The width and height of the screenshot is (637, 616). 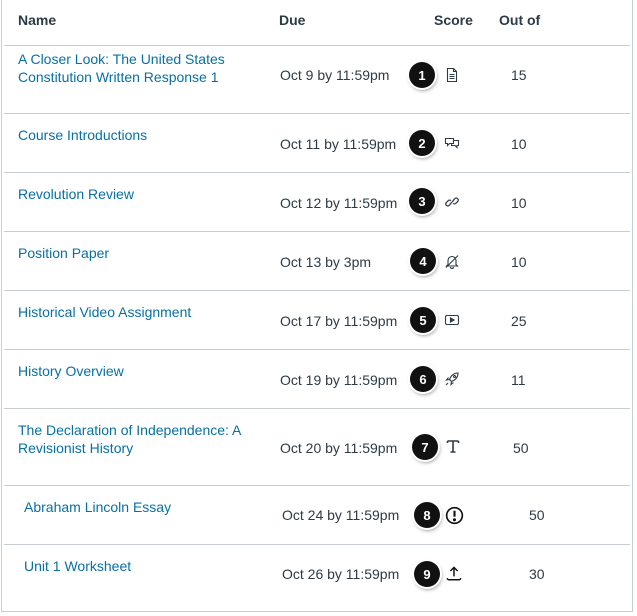 What do you see at coordinates (98, 507) in the screenshot?
I see `assignment-link: Abraham Lincoln Essay` at bounding box center [98, 507].